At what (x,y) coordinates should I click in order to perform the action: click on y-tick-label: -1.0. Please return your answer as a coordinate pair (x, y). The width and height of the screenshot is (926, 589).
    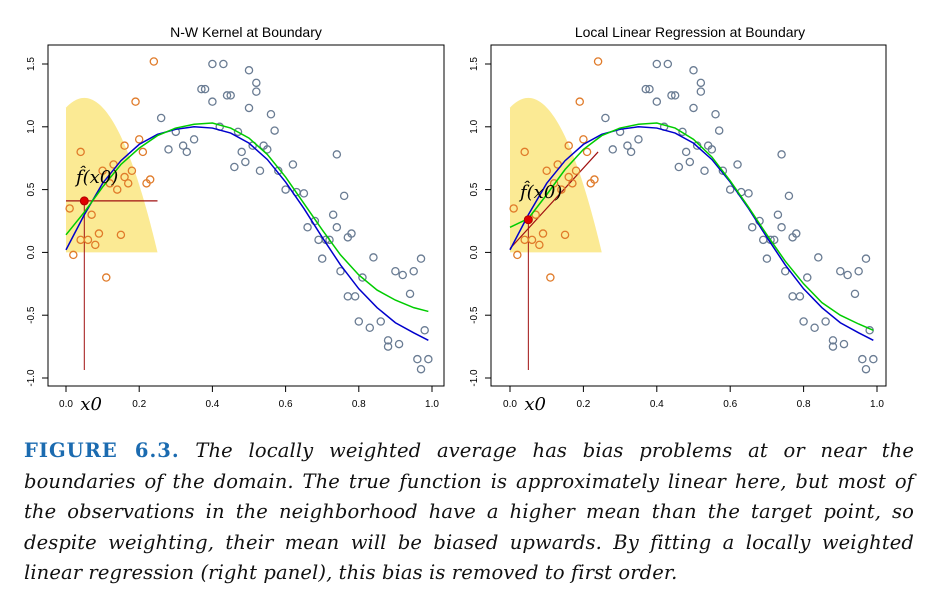
    Looking at the image, I should click on (31, 378).